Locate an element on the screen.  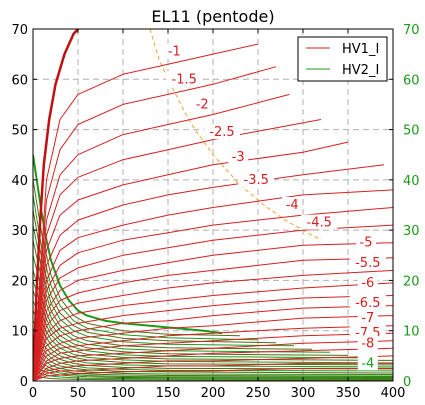
curve-label: -3.5 is located at coordinates (256, 180).